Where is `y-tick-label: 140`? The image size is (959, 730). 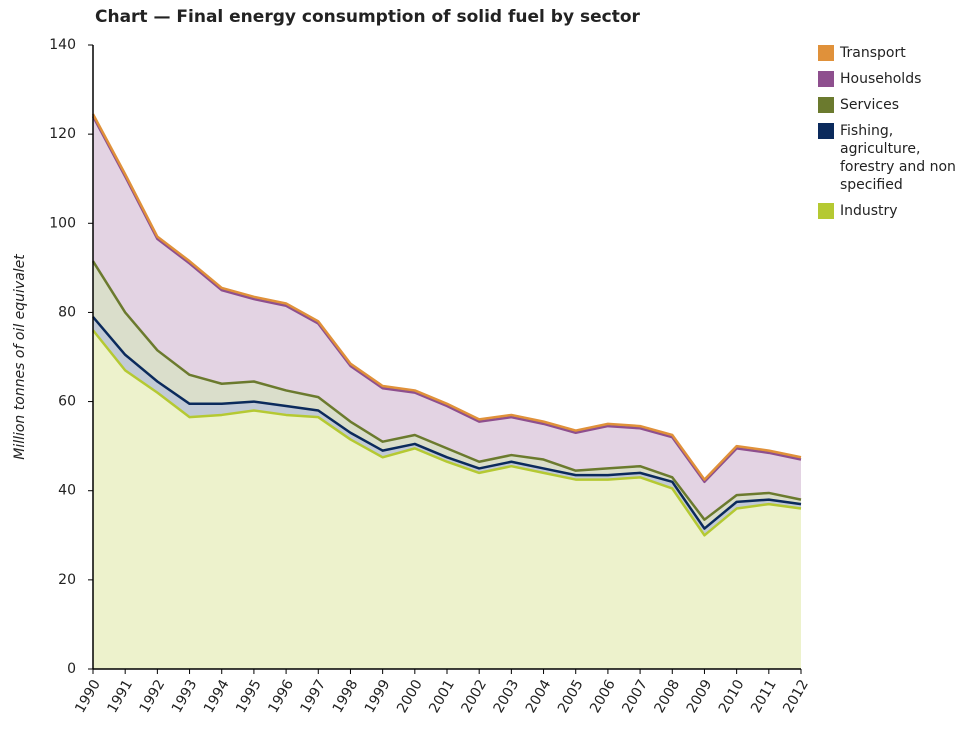
y-tick-label: 140 is located at coordinates (62, 45).